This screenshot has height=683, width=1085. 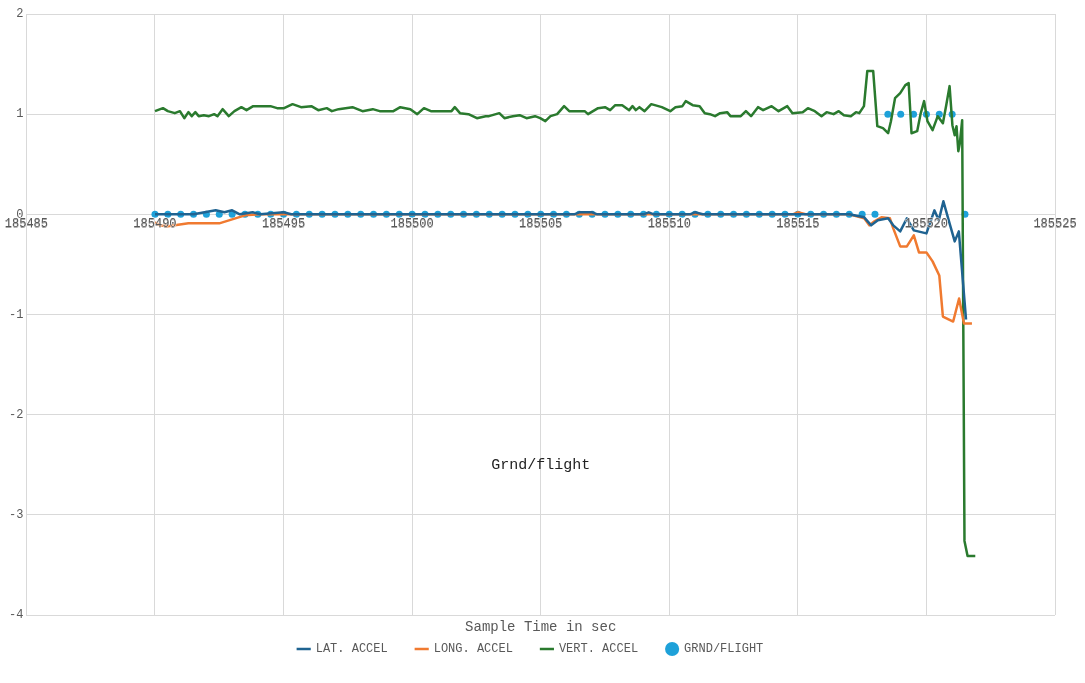 What do you see at coordinates (20, 14) in the screenshot?
I see `y-tick-label: 2` at bounding box center [20, 14].